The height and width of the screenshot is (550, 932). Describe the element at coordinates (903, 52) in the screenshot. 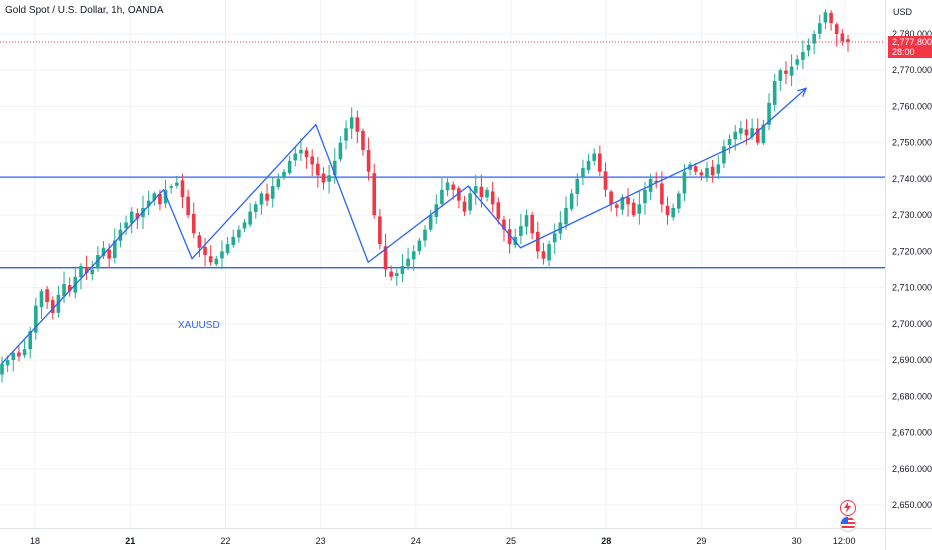

I see `bar-countdown: 28:00` at that location.